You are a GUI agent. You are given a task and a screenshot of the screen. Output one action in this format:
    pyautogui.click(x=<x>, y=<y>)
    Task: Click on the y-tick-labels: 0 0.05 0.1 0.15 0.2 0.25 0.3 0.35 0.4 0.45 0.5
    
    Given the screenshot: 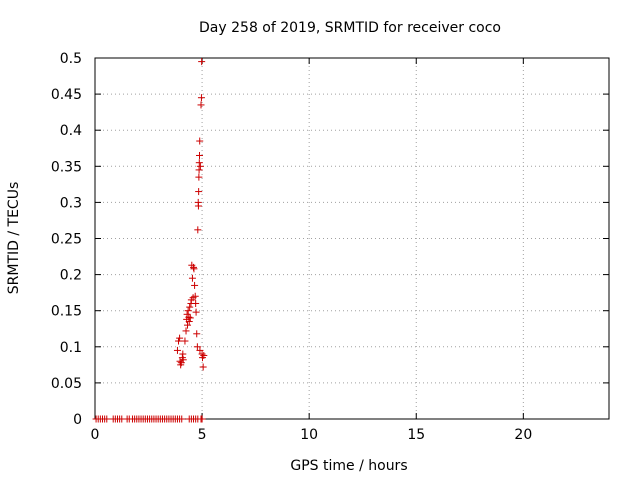 What is the action you would take?
    pyautogui.click(x=66, y=239)
    